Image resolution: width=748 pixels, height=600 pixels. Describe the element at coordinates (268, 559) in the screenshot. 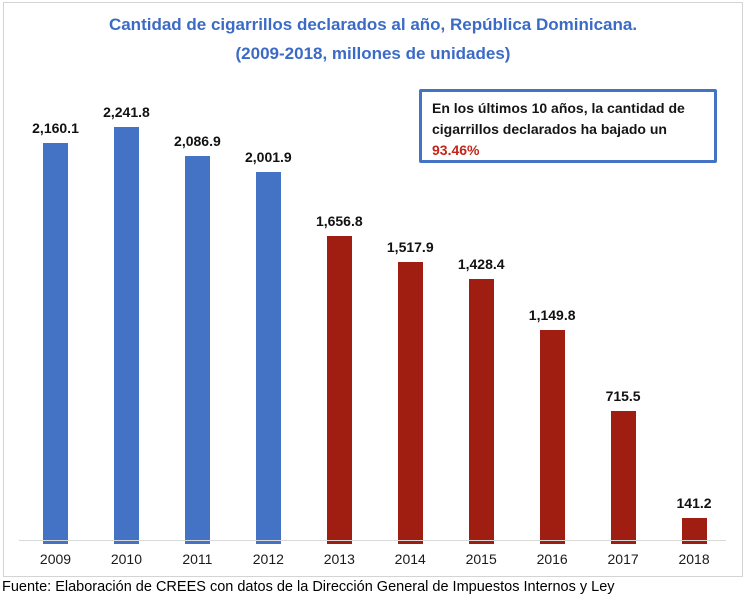

I see `x-tick-2012: 2012` at that location.